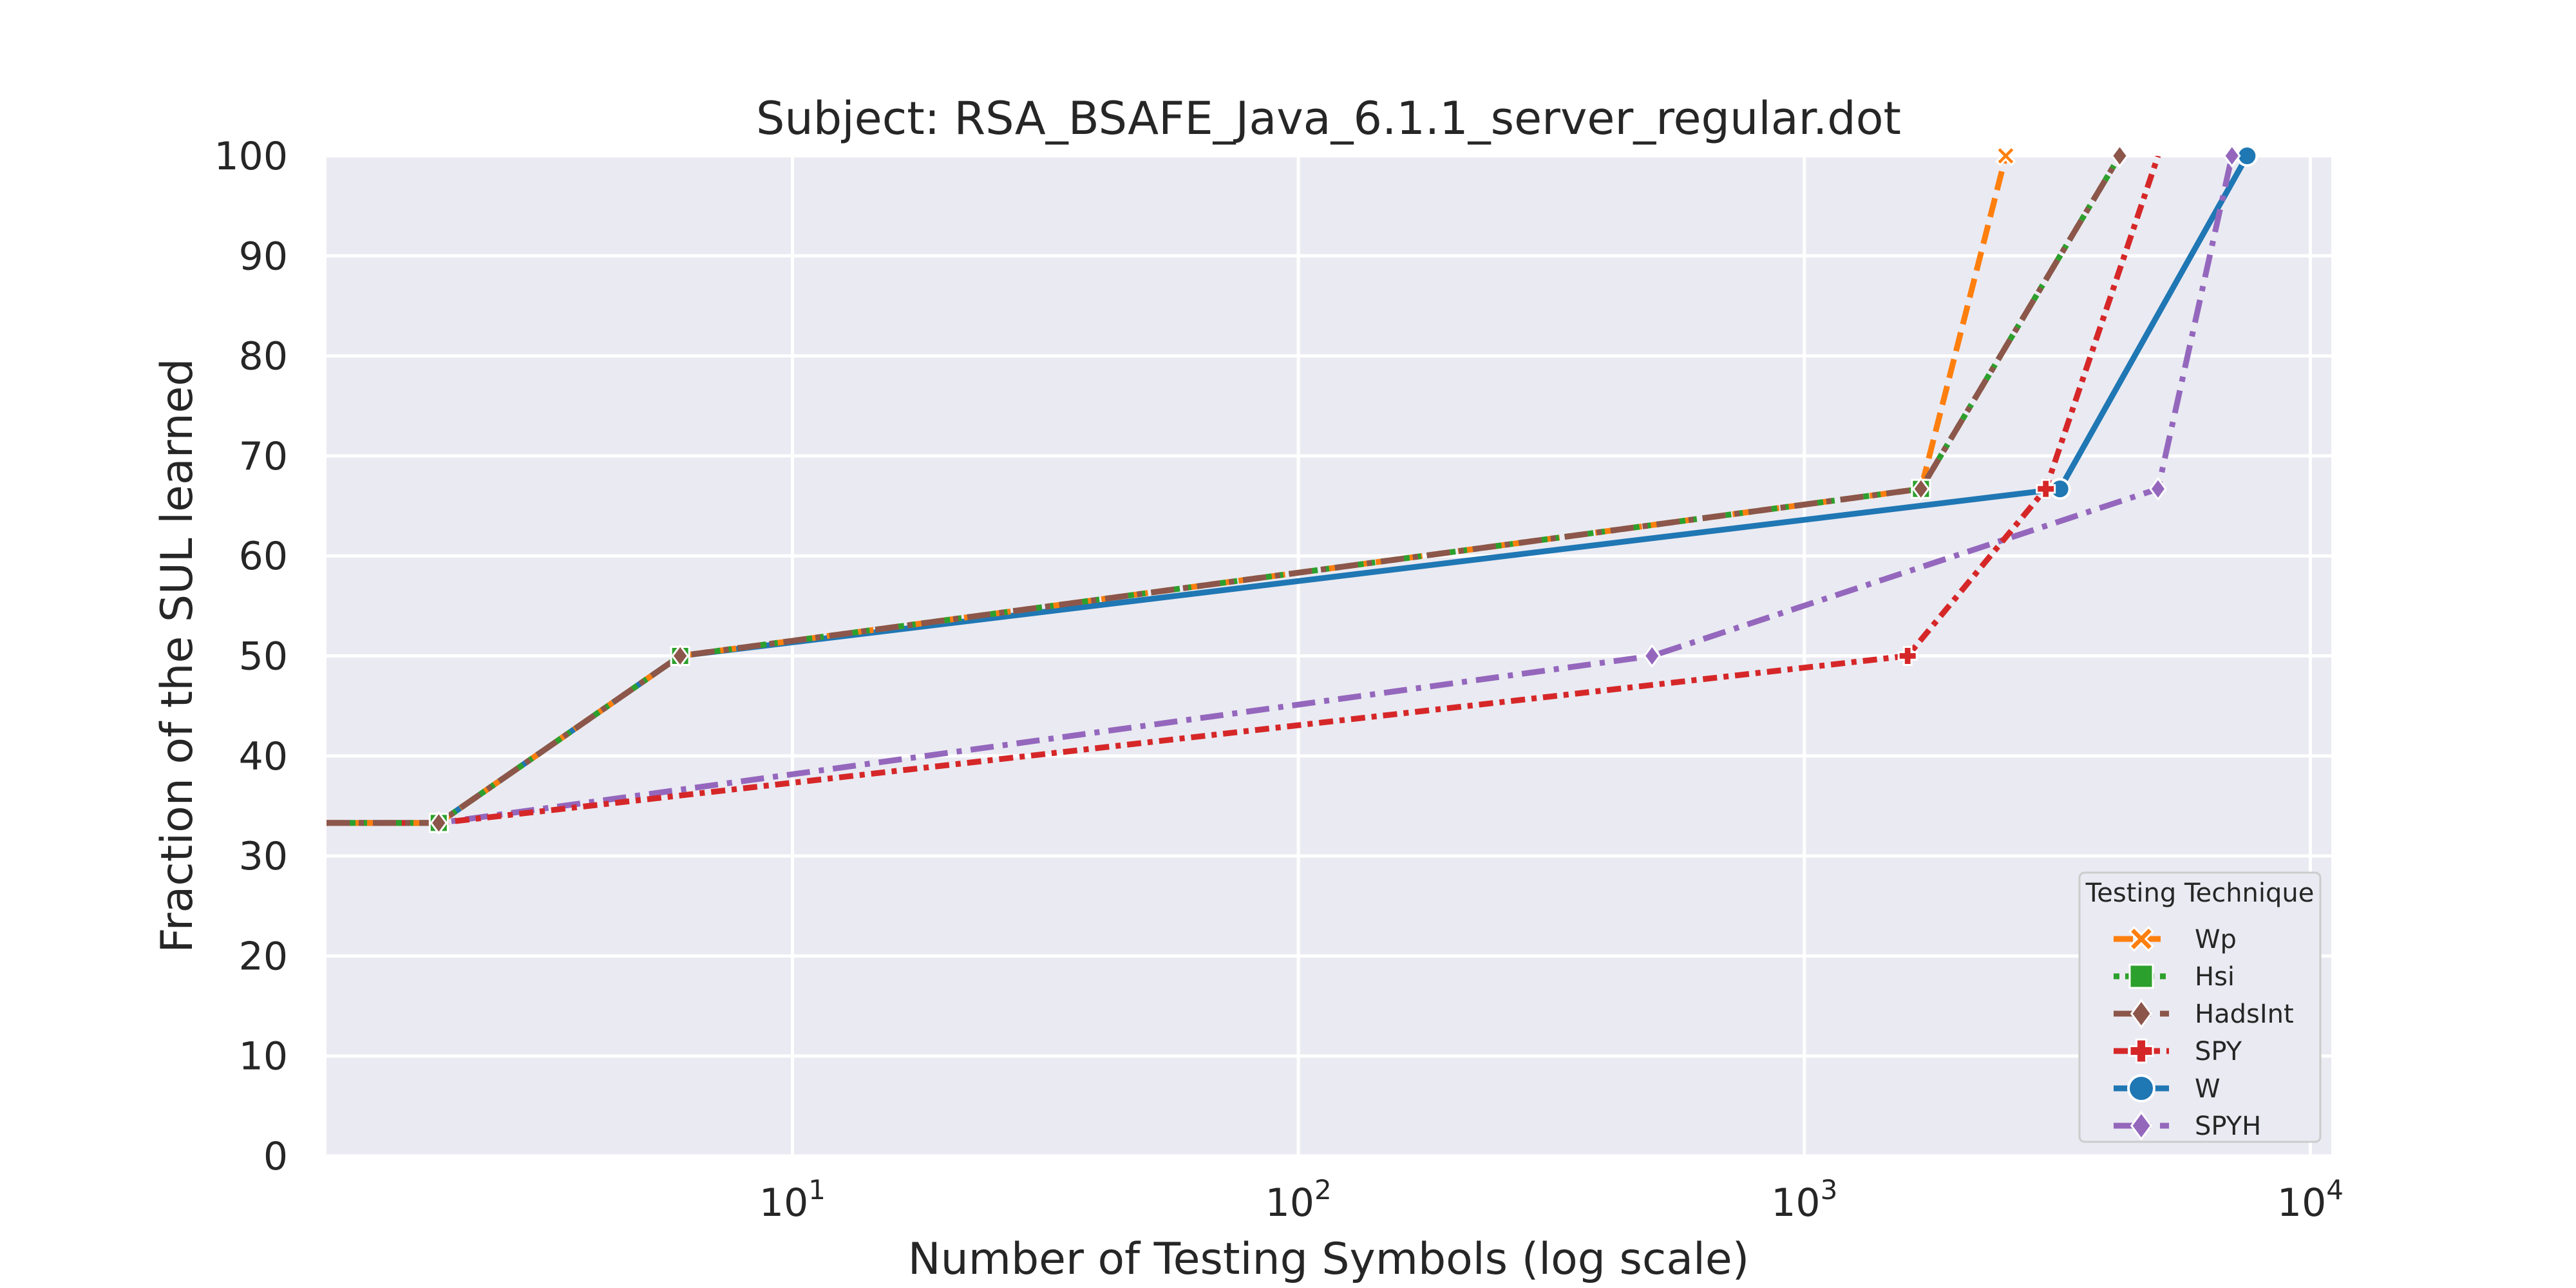  What do you see at coordinates (2141, 1089) in the screenshot?
I see `legend-marker-w` at bounding box center [2141, 1089].